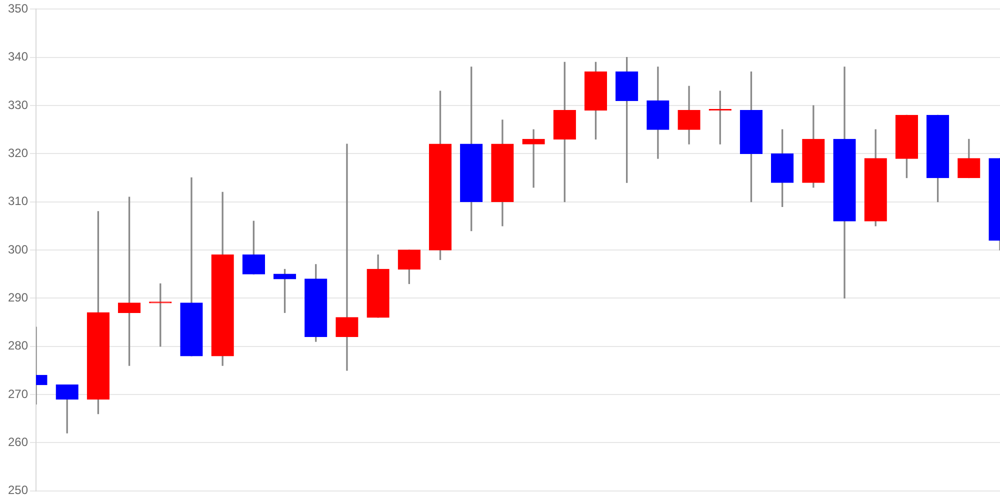  Describe the element at coordinates (18, 345) in the screenshot. I see `y-tick-label: 280` at that location.